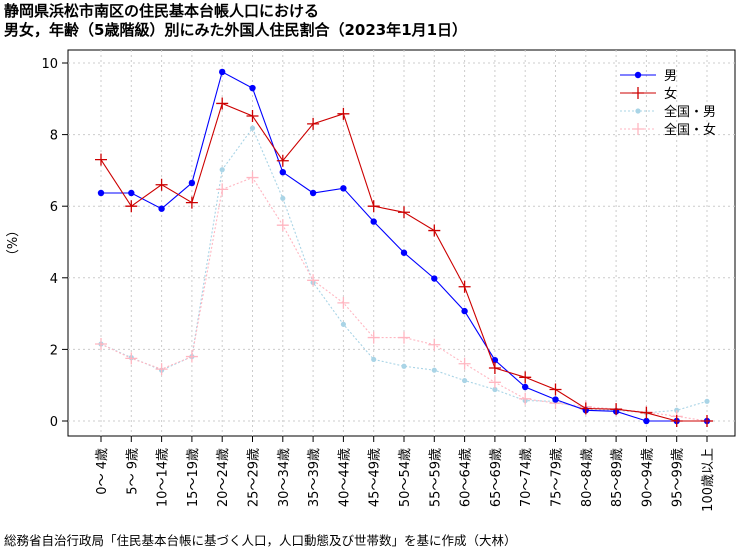  What do you see at coordinates (132, 471) in the screenshot?
I see `x-tick-label: 5～ 9歳` at bounding box center [132, 471].